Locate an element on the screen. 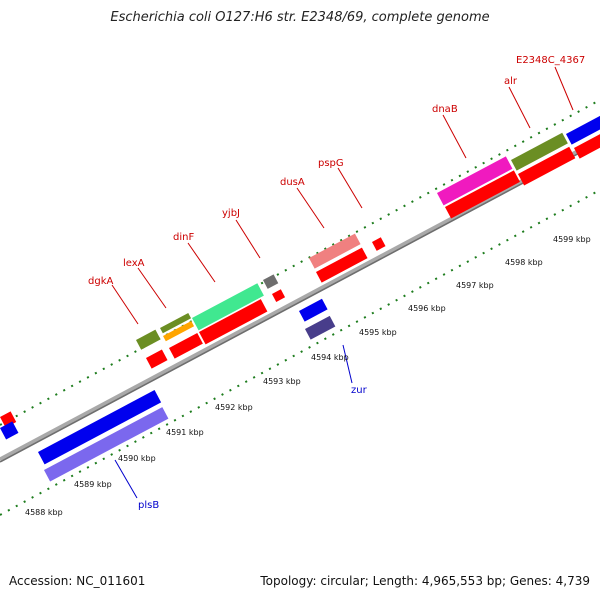  label-pspG: pspG is located at coordinates (331, 163).